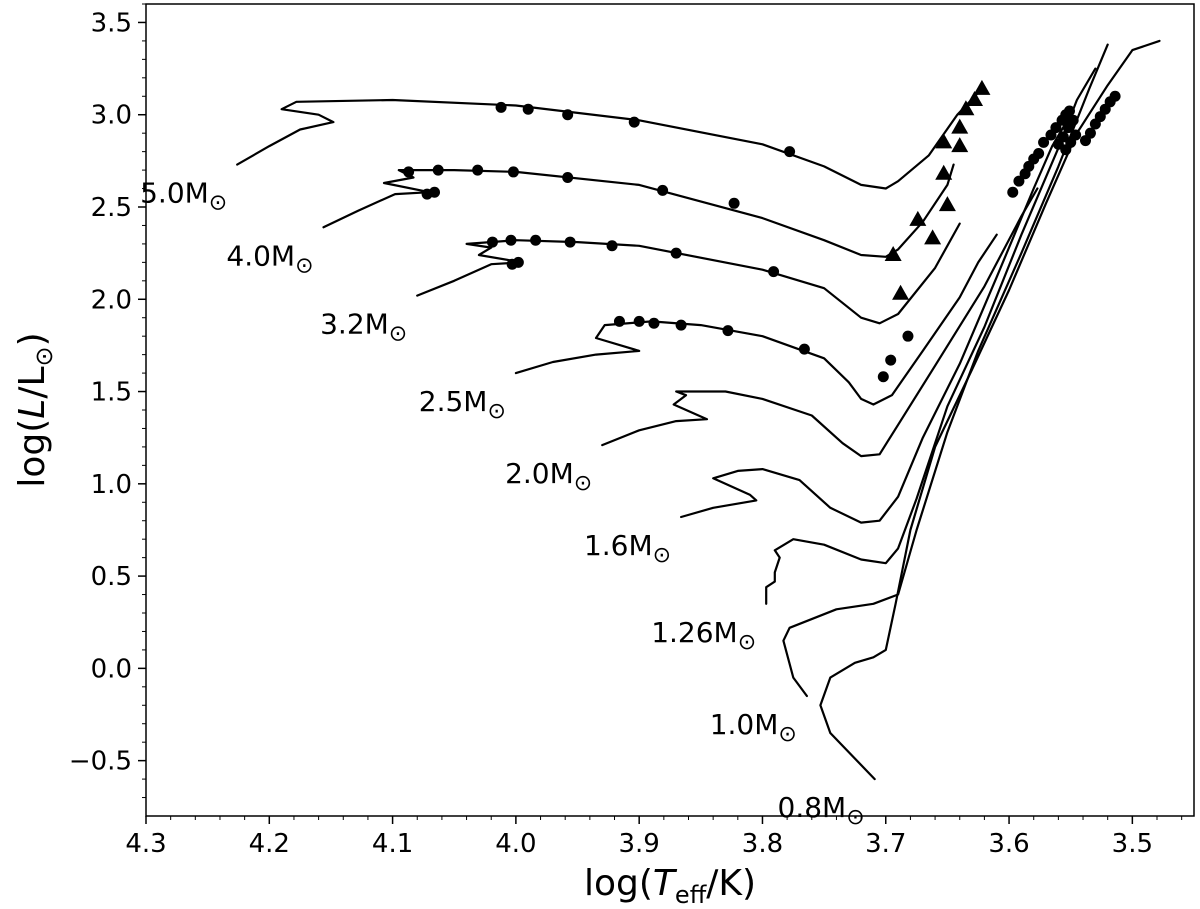 This screenshot has height=909, width=1200. Describe the element at coordinates (821, 810) in the screenshot. I see `track-label: 0.8M⊙` at that location.